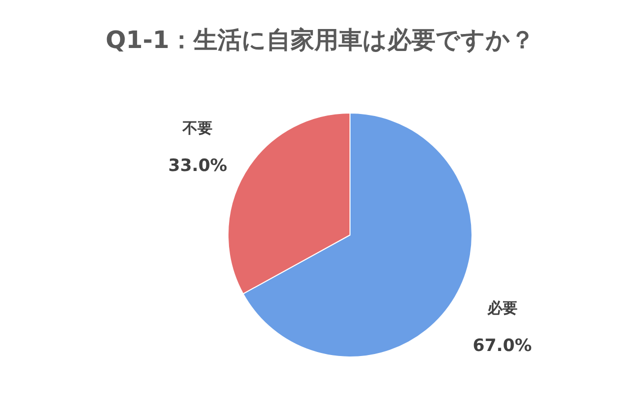 The image size is (640, 400). Describe the element at coordinates (502, 346) in the screenshot. I see `data-label: 67.0%` at that location.